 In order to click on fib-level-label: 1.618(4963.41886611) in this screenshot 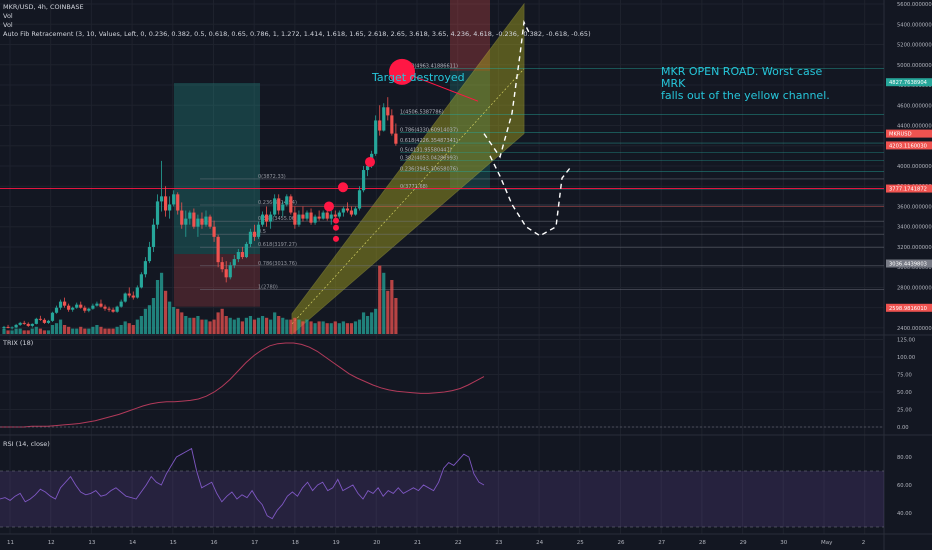, I will do `click(429, 66)`.